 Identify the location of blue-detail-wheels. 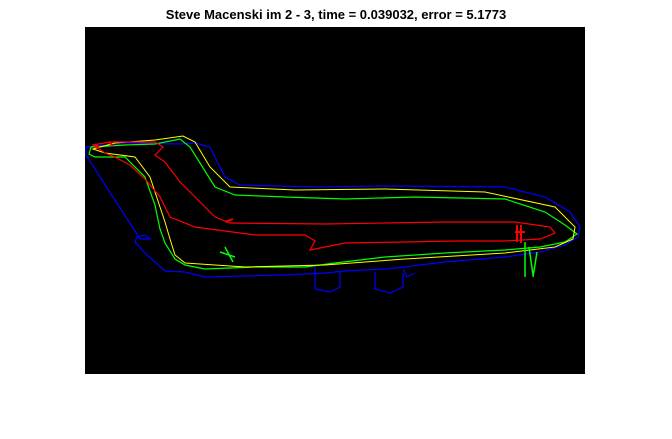
(365, 280).